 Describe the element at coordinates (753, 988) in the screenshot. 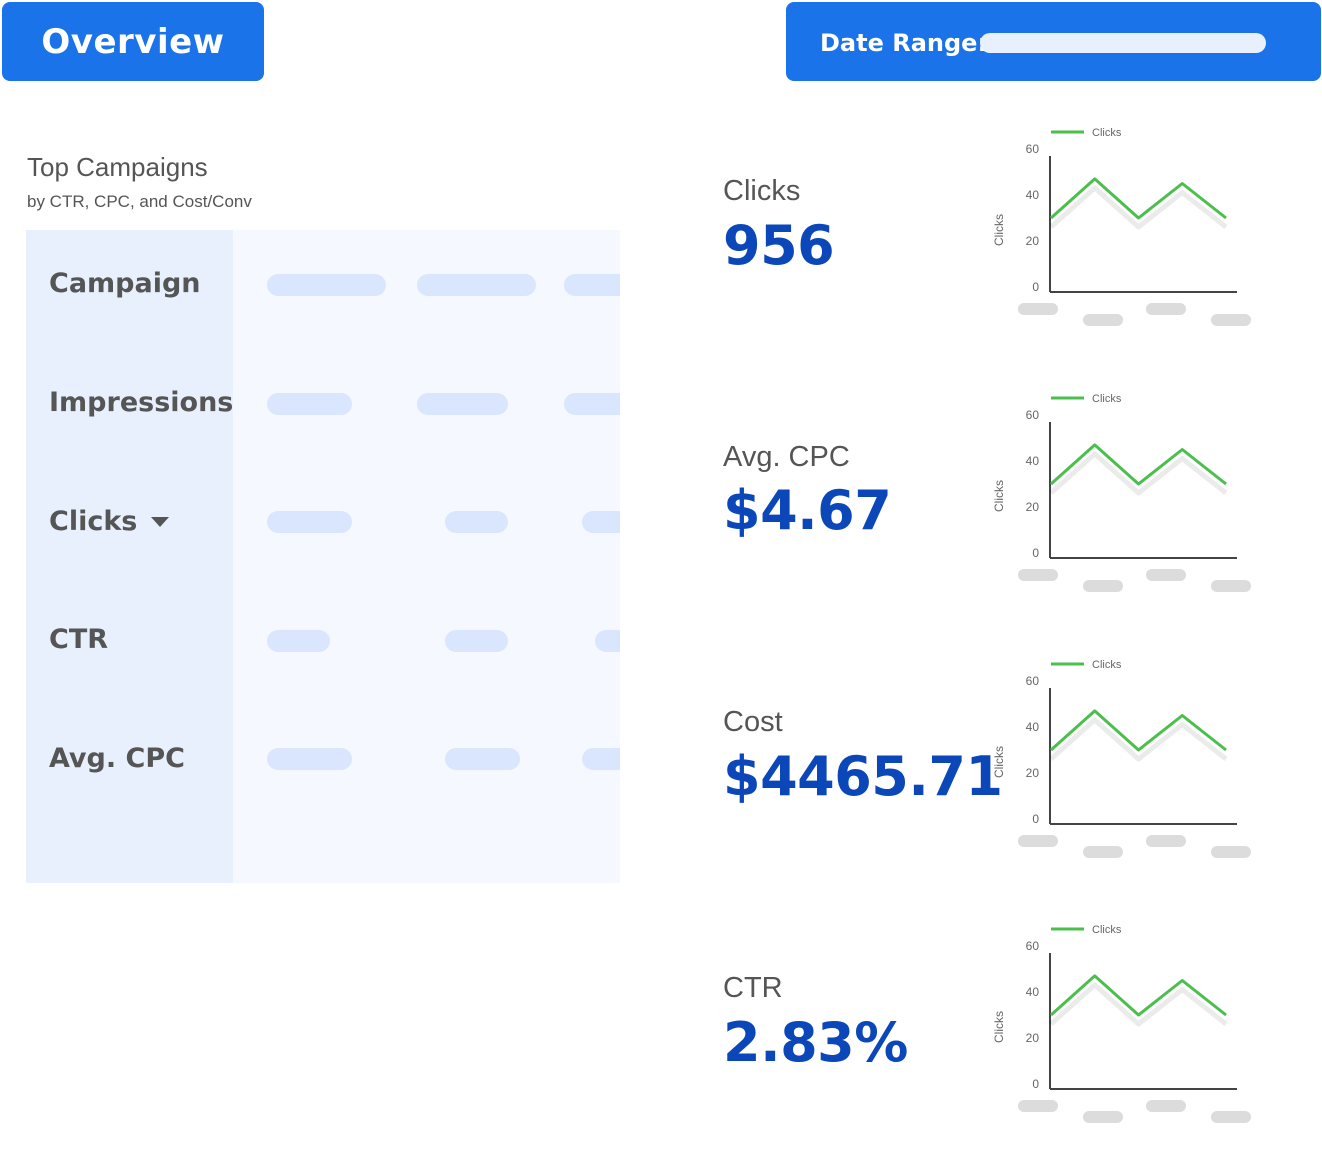

I see `metric-label-ctr: CTR` at that location.